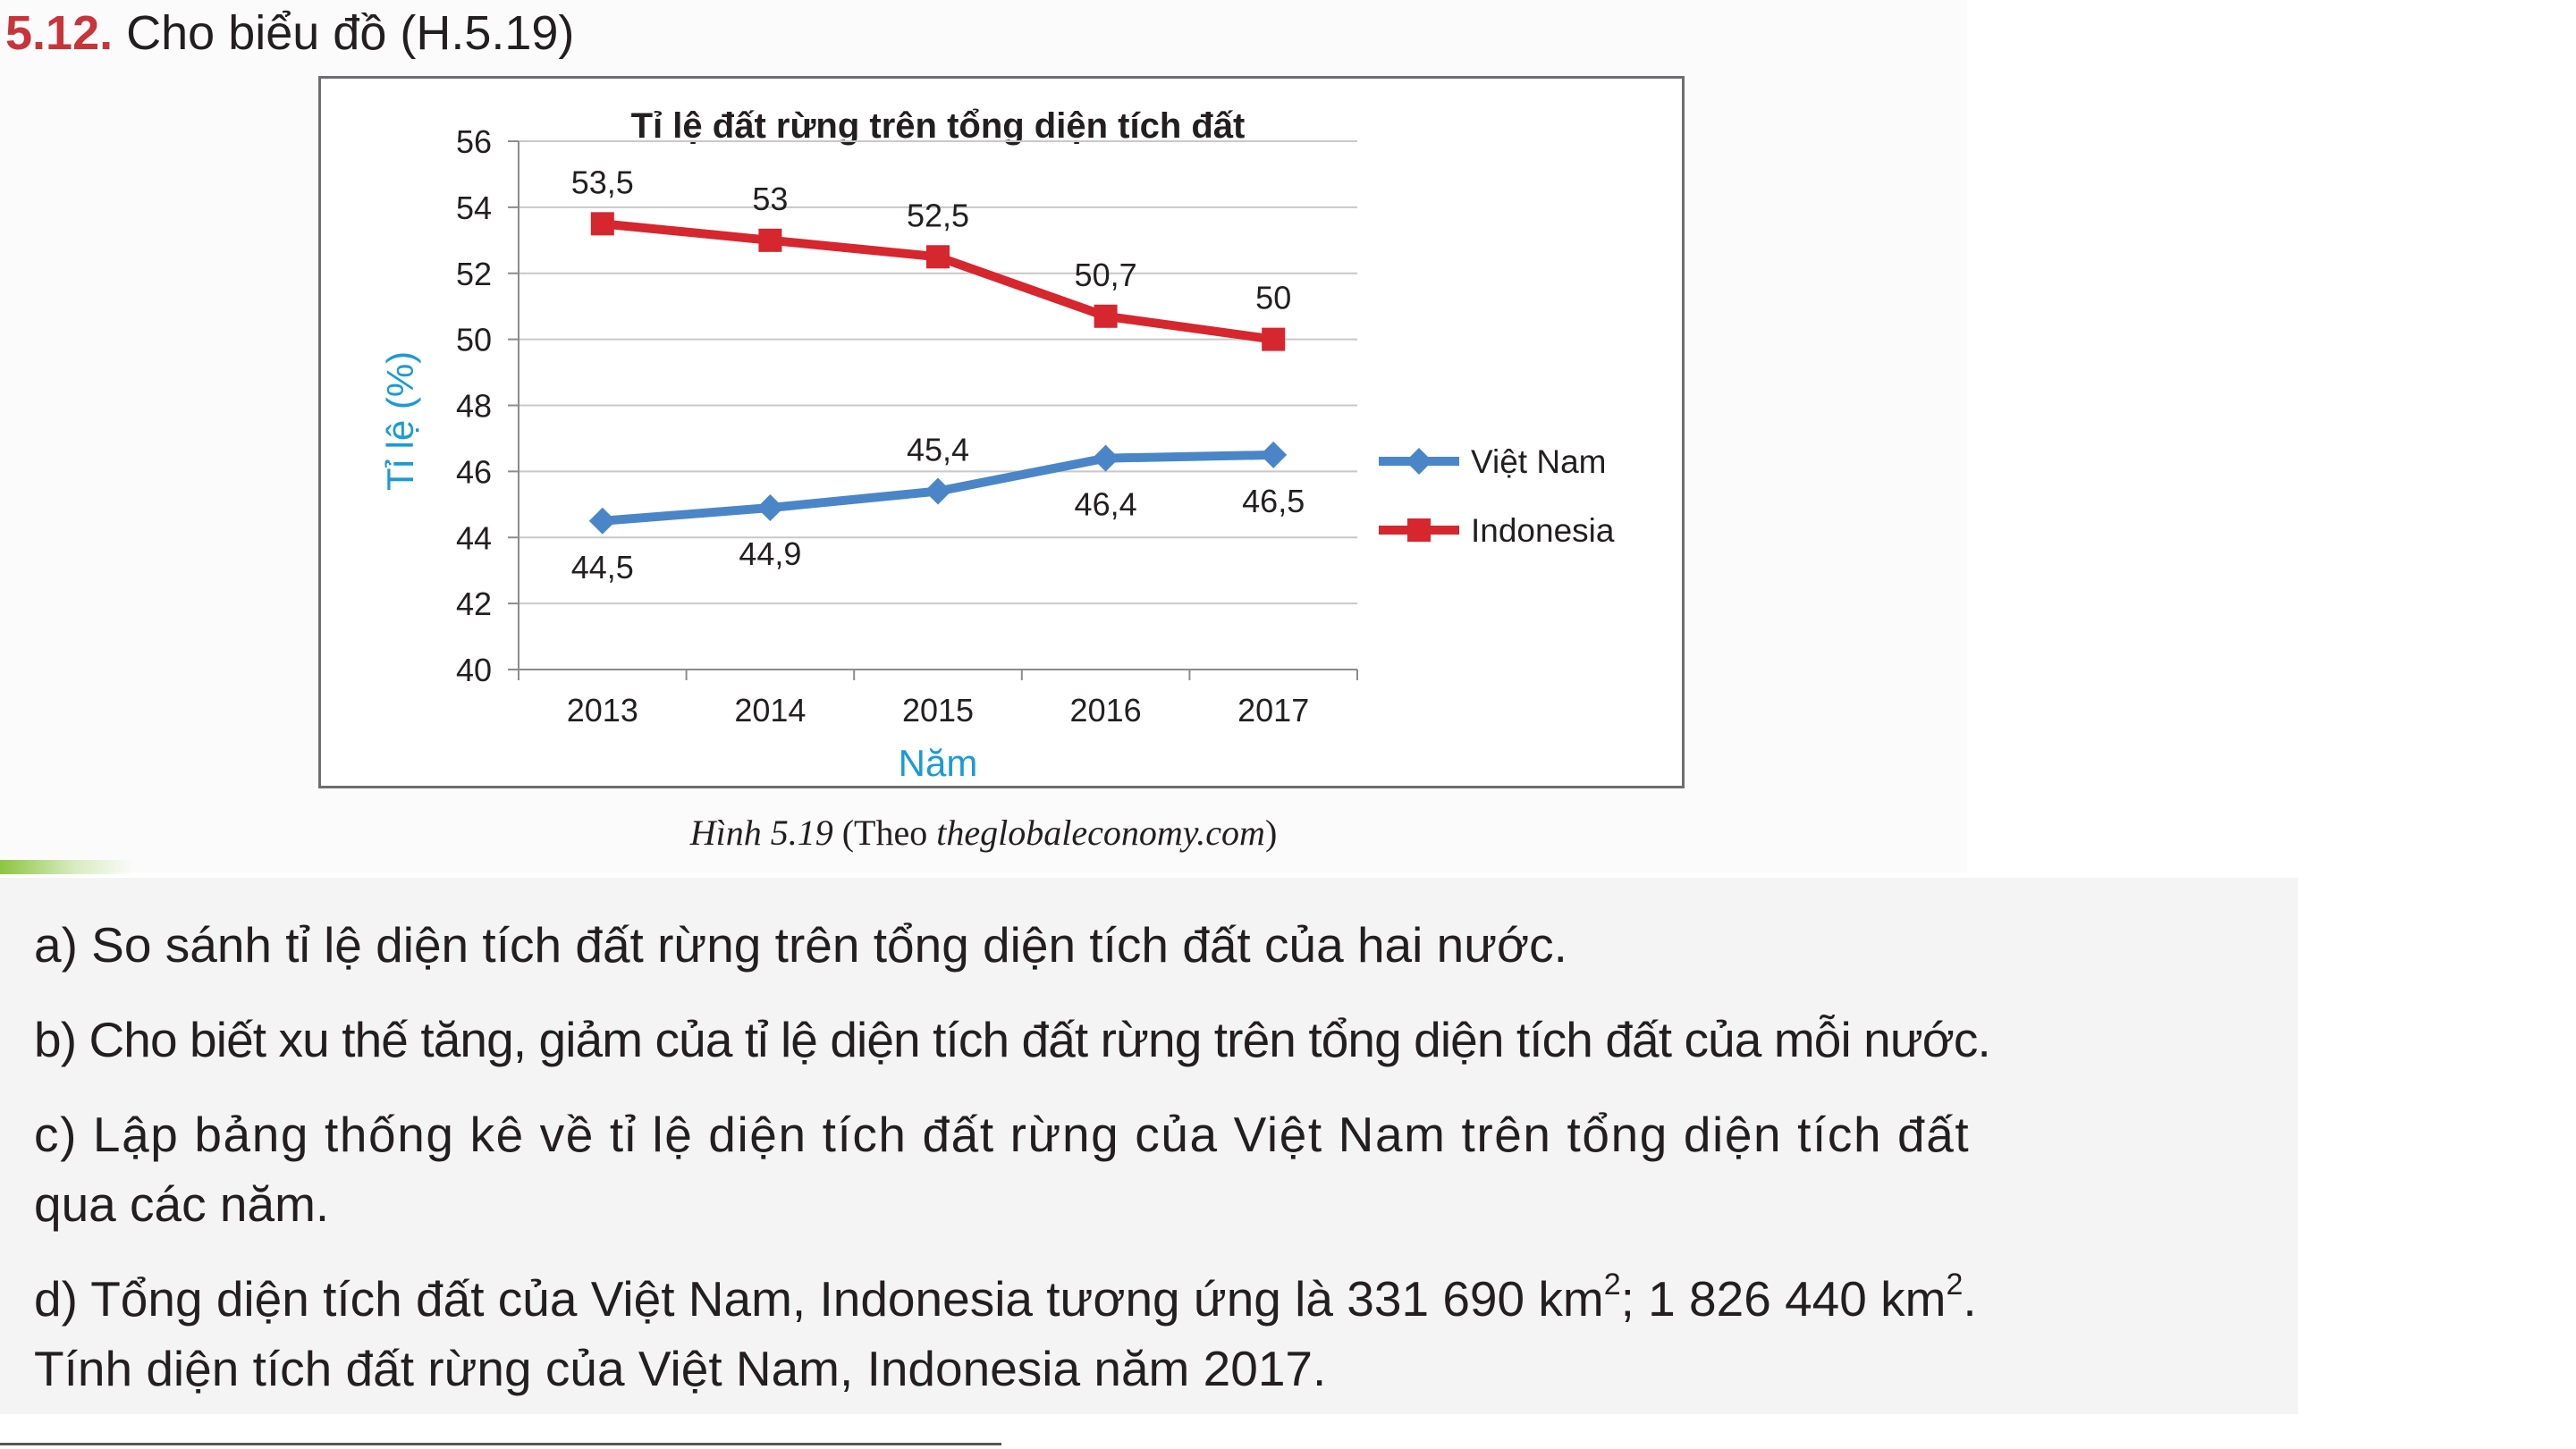 The width and height of the screenshot is (2576, 1449). What do you see at coordinates (889, 833) in the screenshot?
I see `caption-source-prefix: (Theo` at bounding box center [889, 833].